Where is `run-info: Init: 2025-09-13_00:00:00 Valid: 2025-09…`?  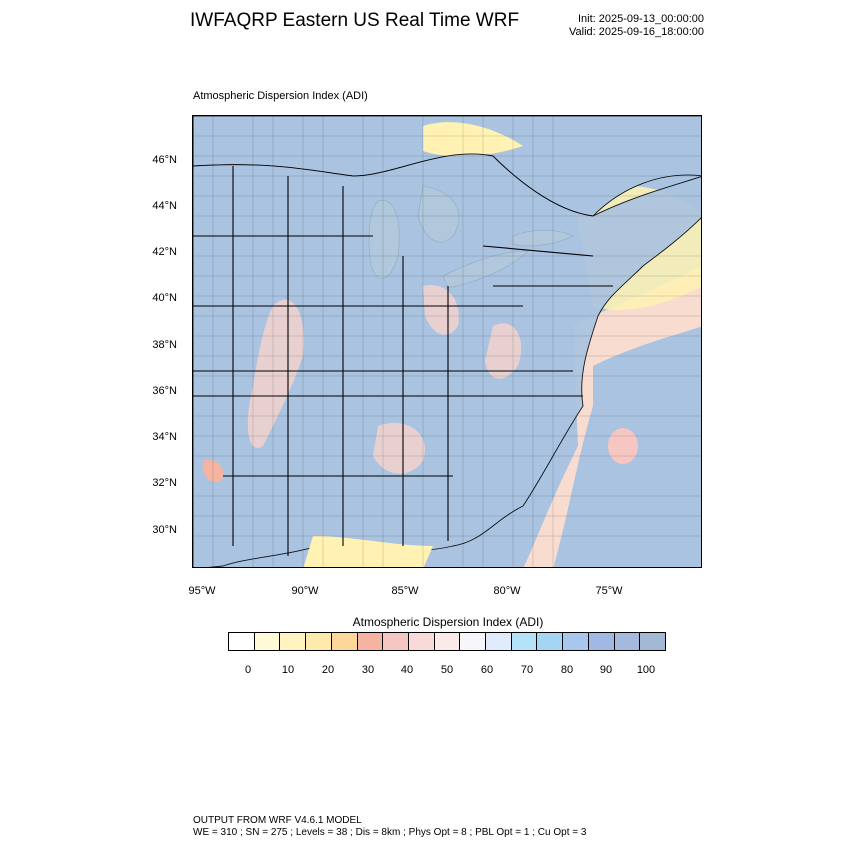
run-info: Init: 2025-09-13_00:00:00 Valid: 2025-09… is located at coordinates (636, 26).